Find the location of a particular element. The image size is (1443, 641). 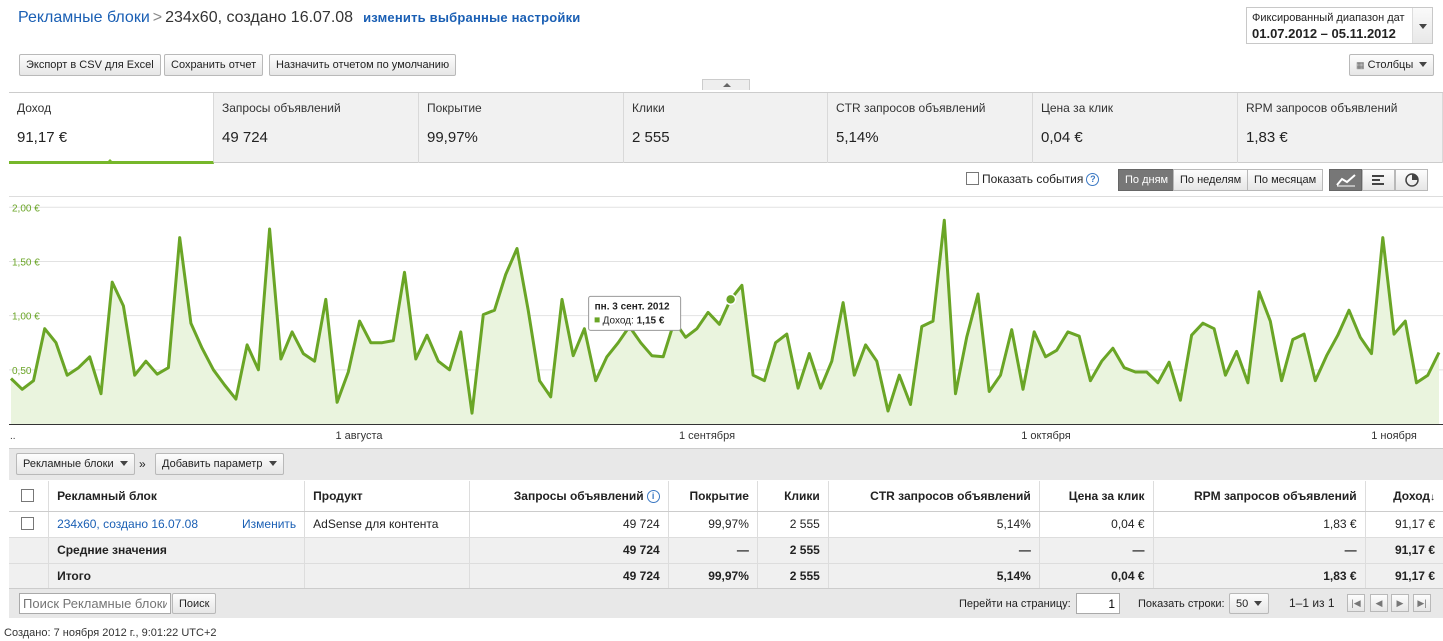

add-dimension-dropdown: Добавить параметр is located at coordinates (219, 464).